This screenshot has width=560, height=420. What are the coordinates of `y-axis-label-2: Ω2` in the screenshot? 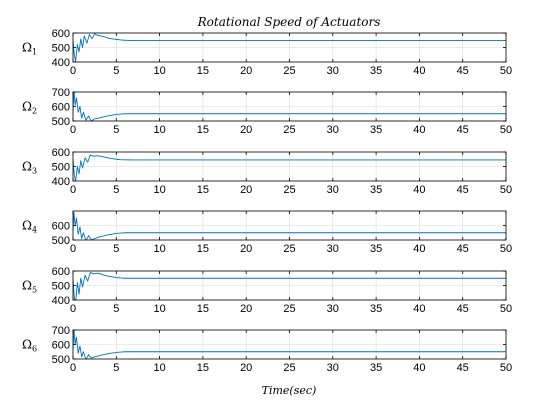 It's located at (29, 108).